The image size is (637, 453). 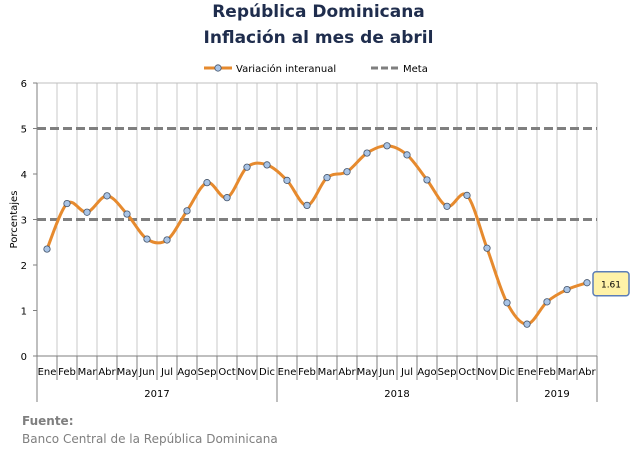 I want to click on chart-subtitle: Inflación al mes de abril, so click(x=318, y=38).